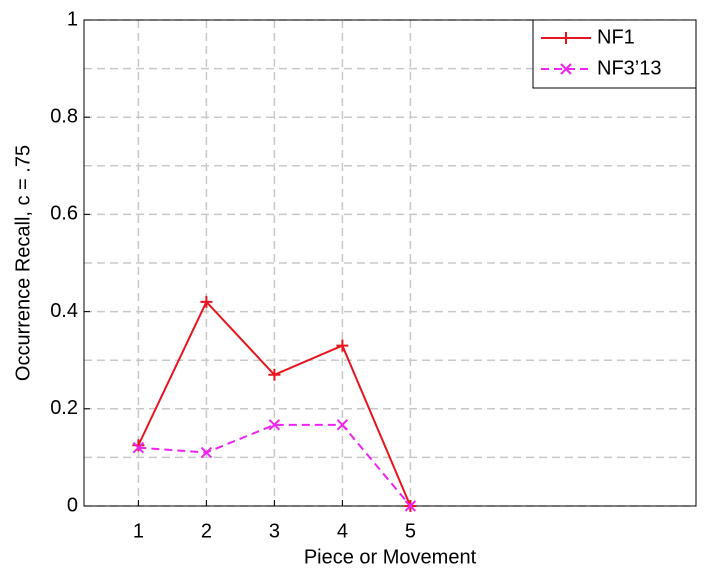 The width and height of the screenshot is (718, 580). Describe the element at coordinates (390, 557) in the screenshot. I see `x-axis-label: Piece or Movement` at that location.